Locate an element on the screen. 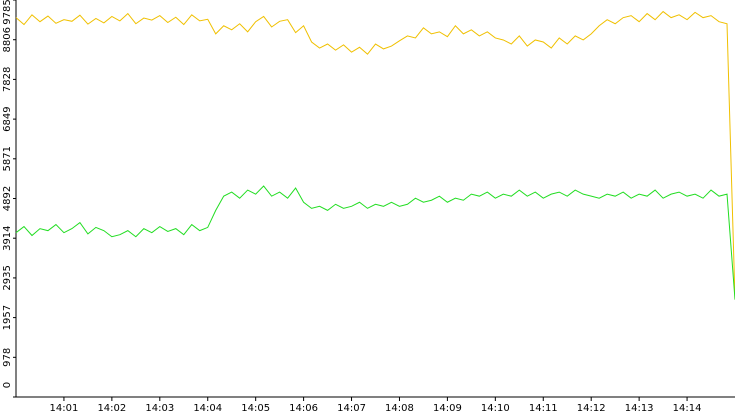 This screenshot has width=735, height=415. y-tick-label: 0 is located at coordinates (7, 385).